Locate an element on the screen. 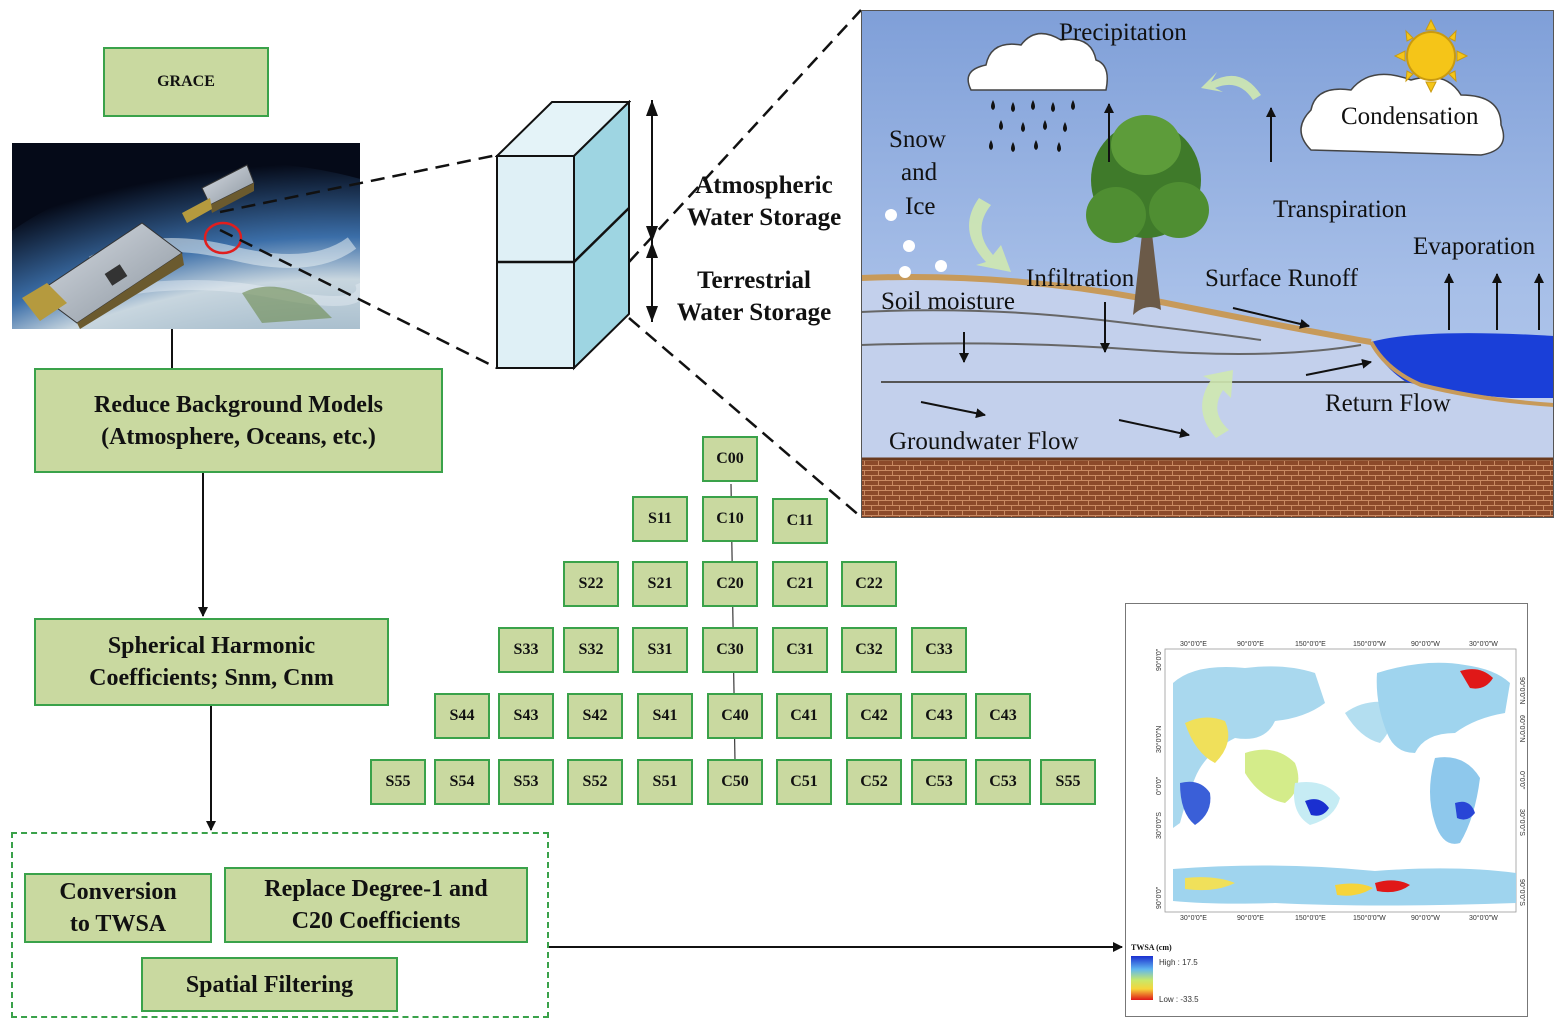  conversion-box: Conversion to TWSA is located at coordinates (118, 908).